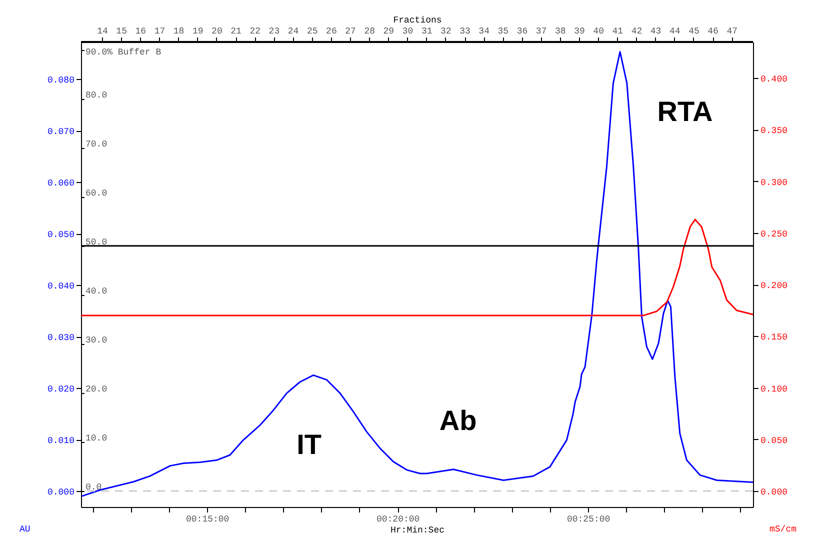  I want to click on y-tick-label: 0.050, so click(60, 235).